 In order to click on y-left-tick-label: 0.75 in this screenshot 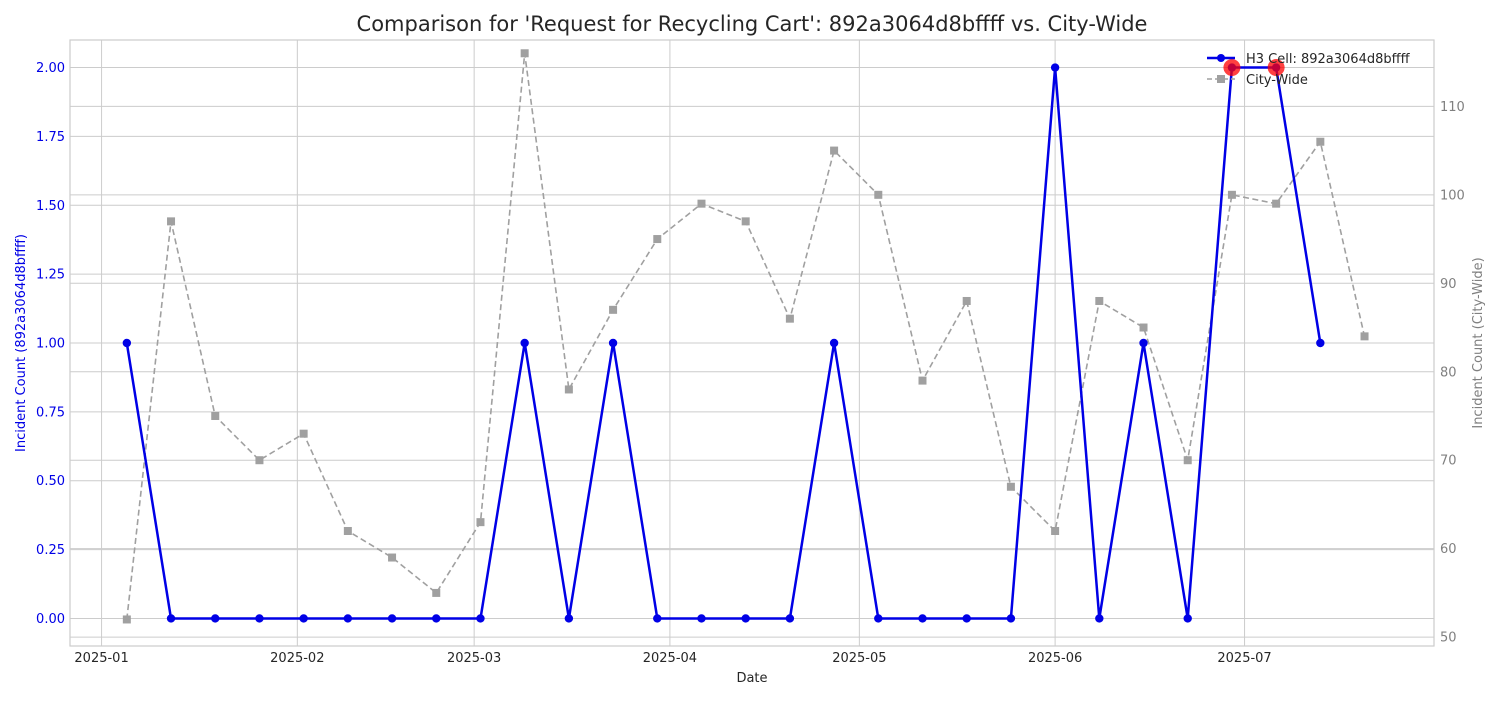, I will do `click(50, 412)`.